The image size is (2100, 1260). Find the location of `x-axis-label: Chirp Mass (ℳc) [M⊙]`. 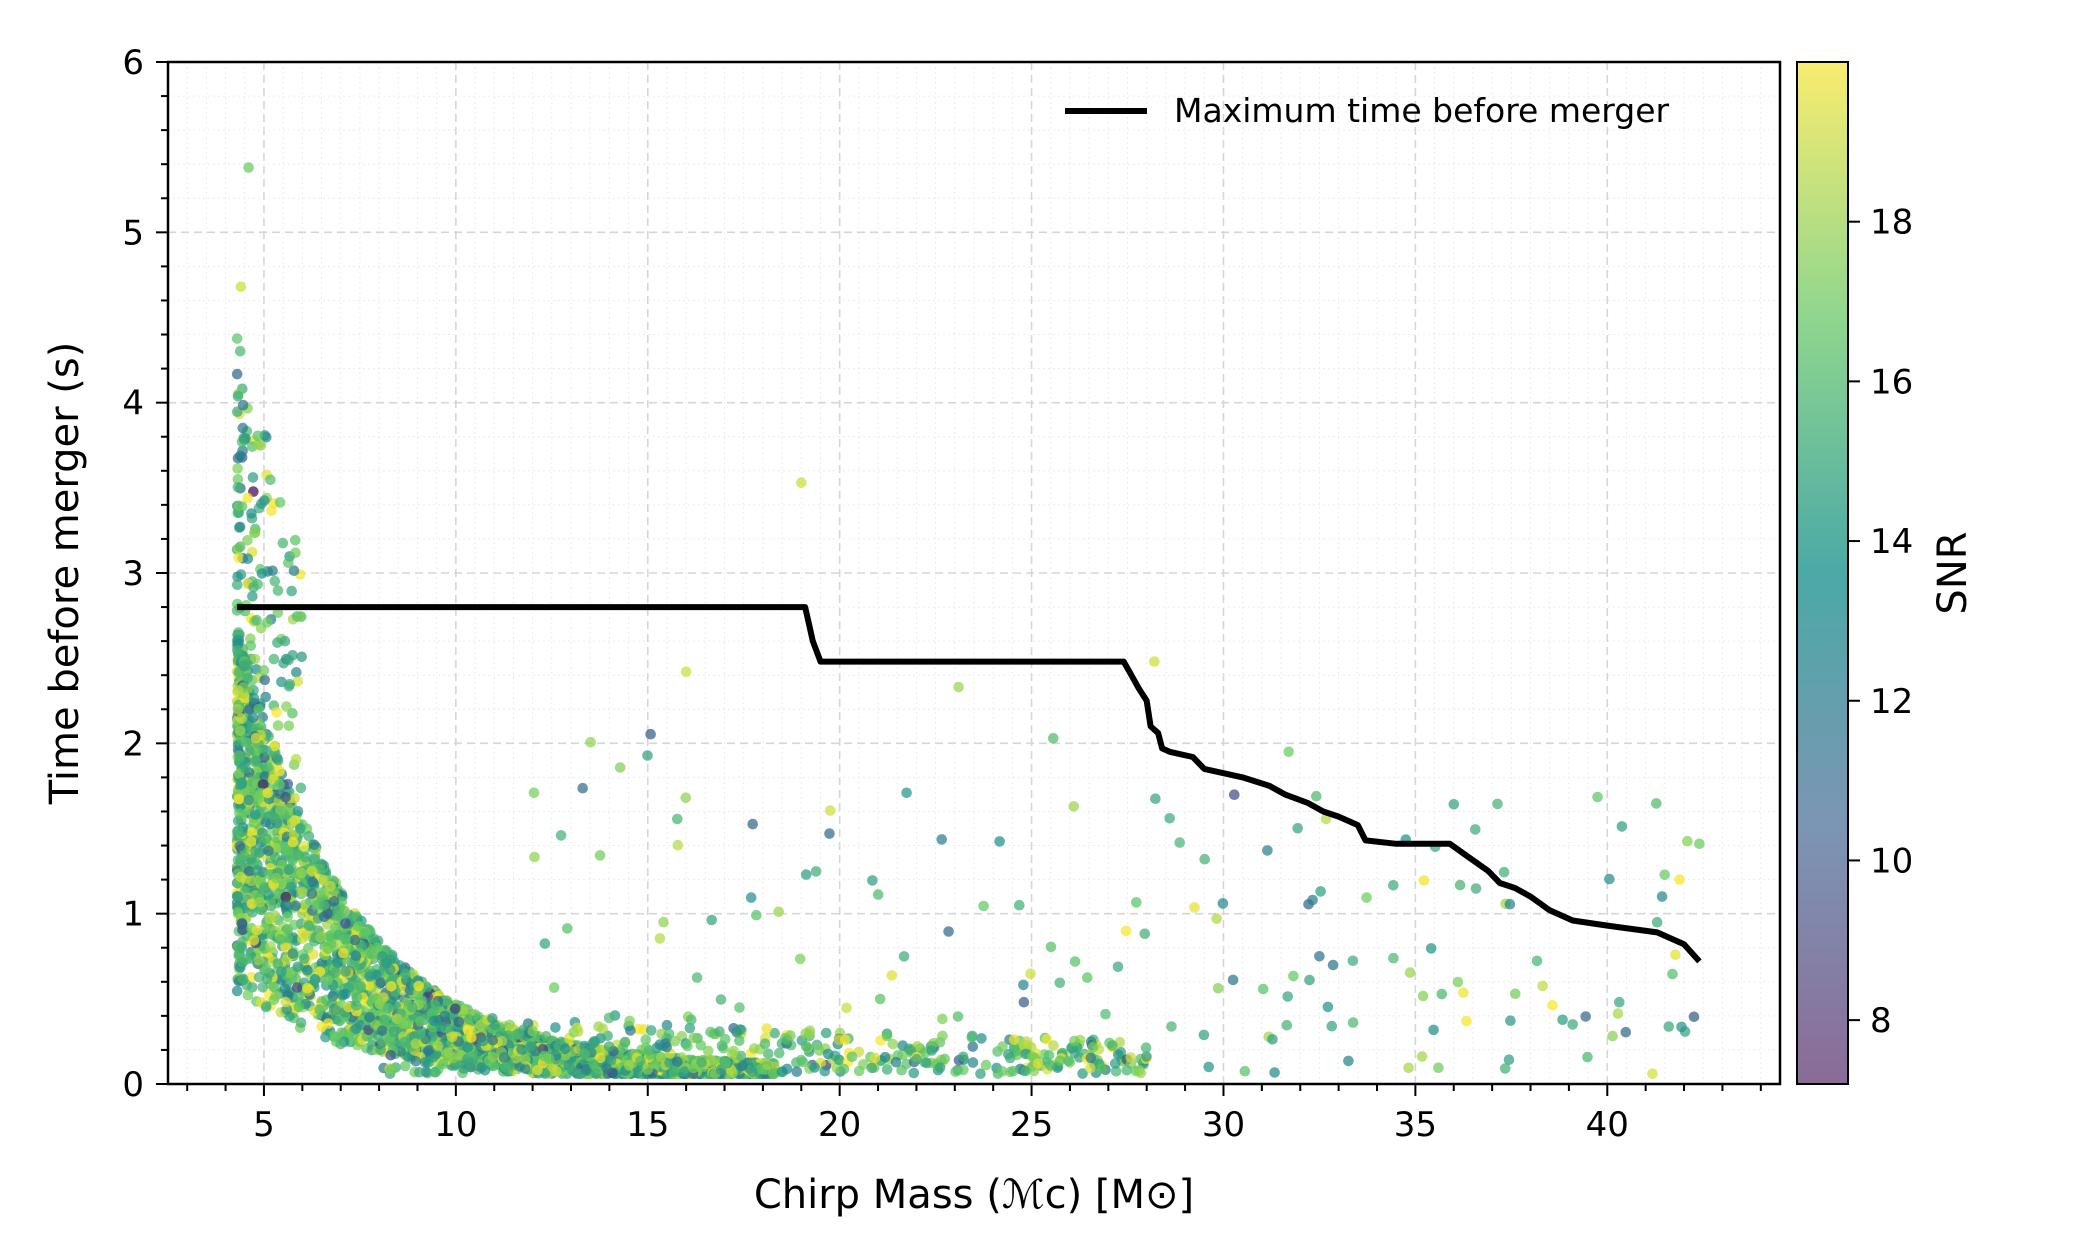

x-axis-label: Chirp Mass (ℳc) [M⊙] is located at coordinates (974, 1195).